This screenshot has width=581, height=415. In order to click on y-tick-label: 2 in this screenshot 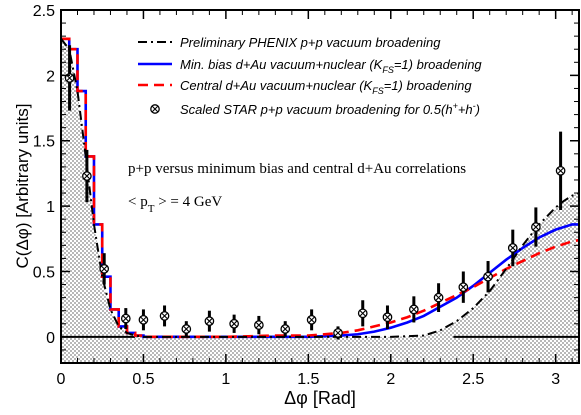, I will do `click(50, 76)`.